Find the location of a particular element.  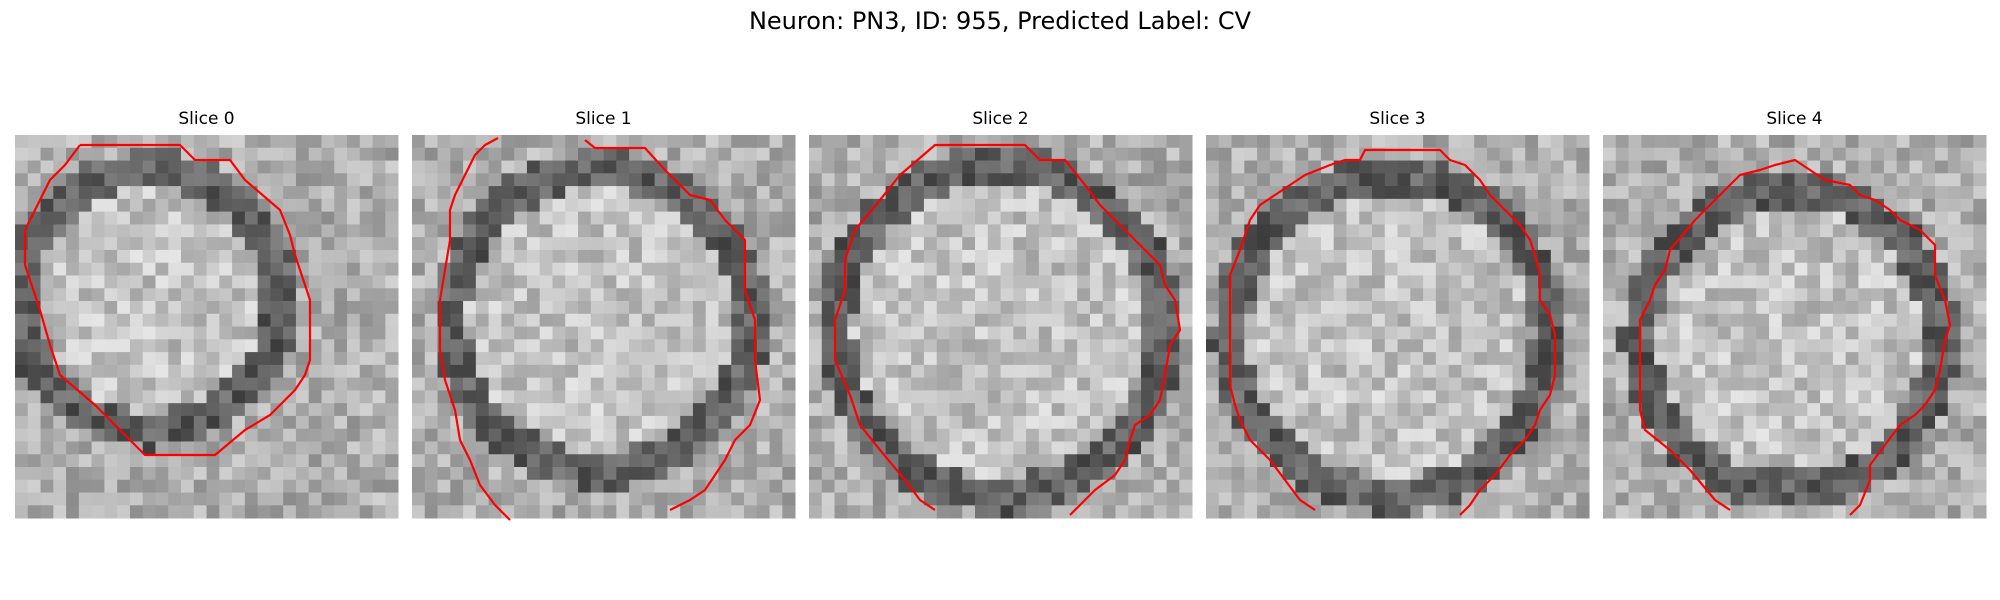

slice-3-image is located at coordinates (1398, 327).